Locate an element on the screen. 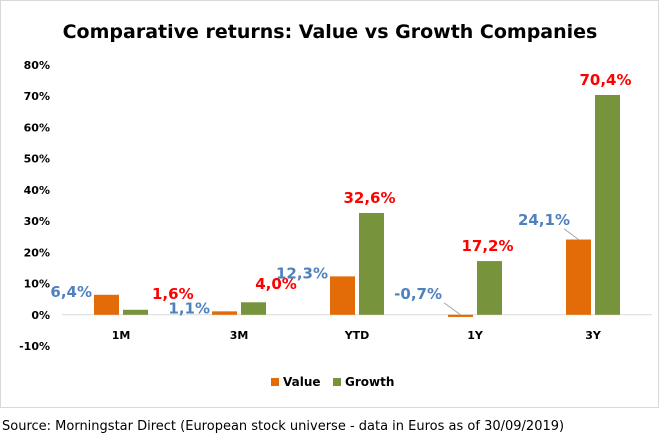 Image resolution: width=661 pixels, height=442 pixels. data-label-value: 6,4% is located at coordinates (71, 292).